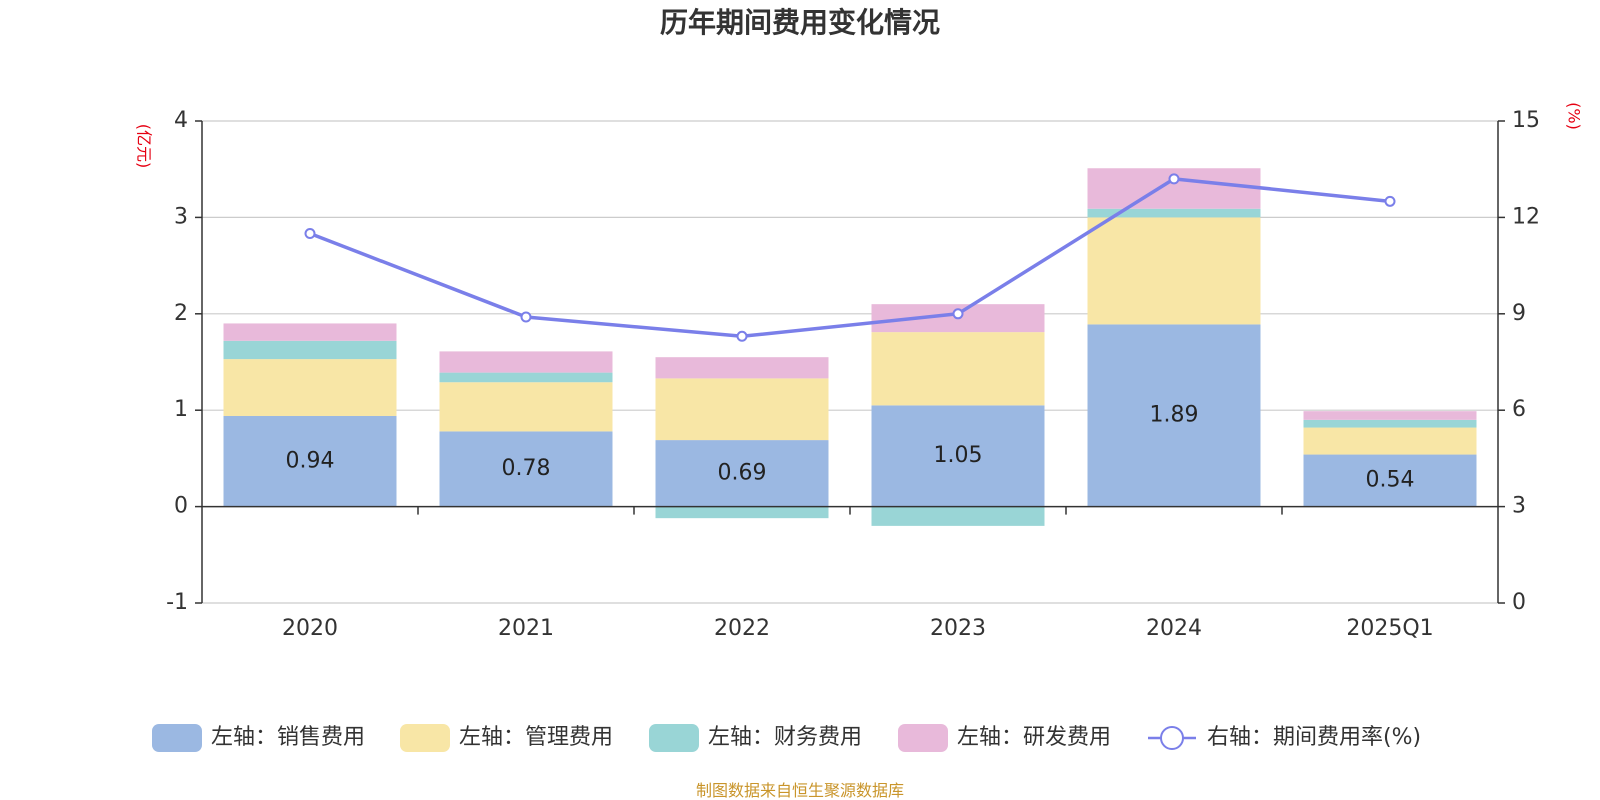 The image size is (1600, 800). I want to click on bar-data-label: 1.89, so click(1174, 415).